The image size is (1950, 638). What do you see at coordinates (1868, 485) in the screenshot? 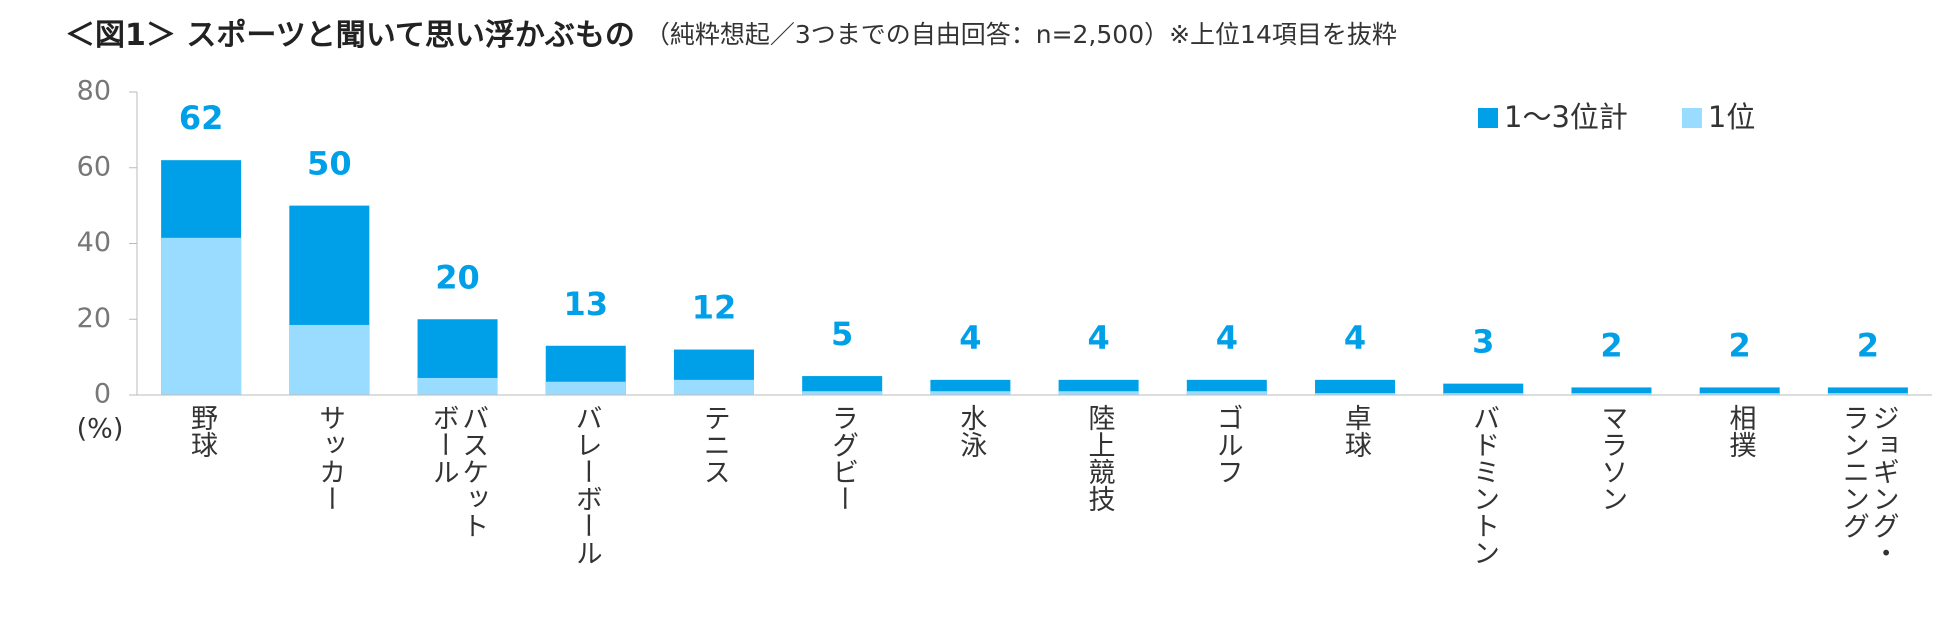
I see `x-tick-label: ジョギング・ ランニング` at bounding box center [1868, 485].